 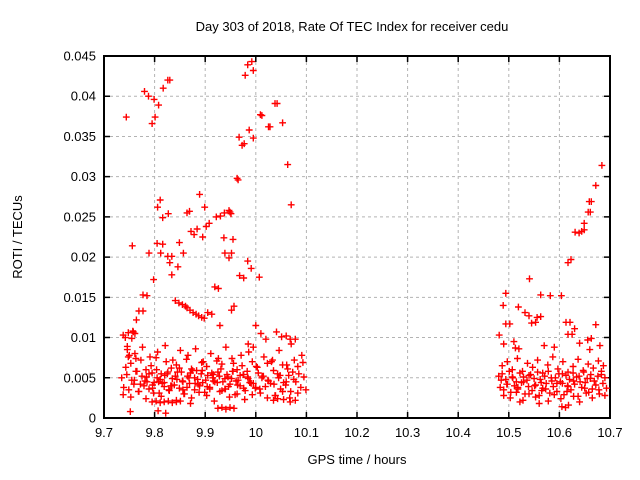 What do you see at coordinates (205, 432) in the screenshot?
I see `x-tick-label: 9.9` at bounding box center [205, 432].